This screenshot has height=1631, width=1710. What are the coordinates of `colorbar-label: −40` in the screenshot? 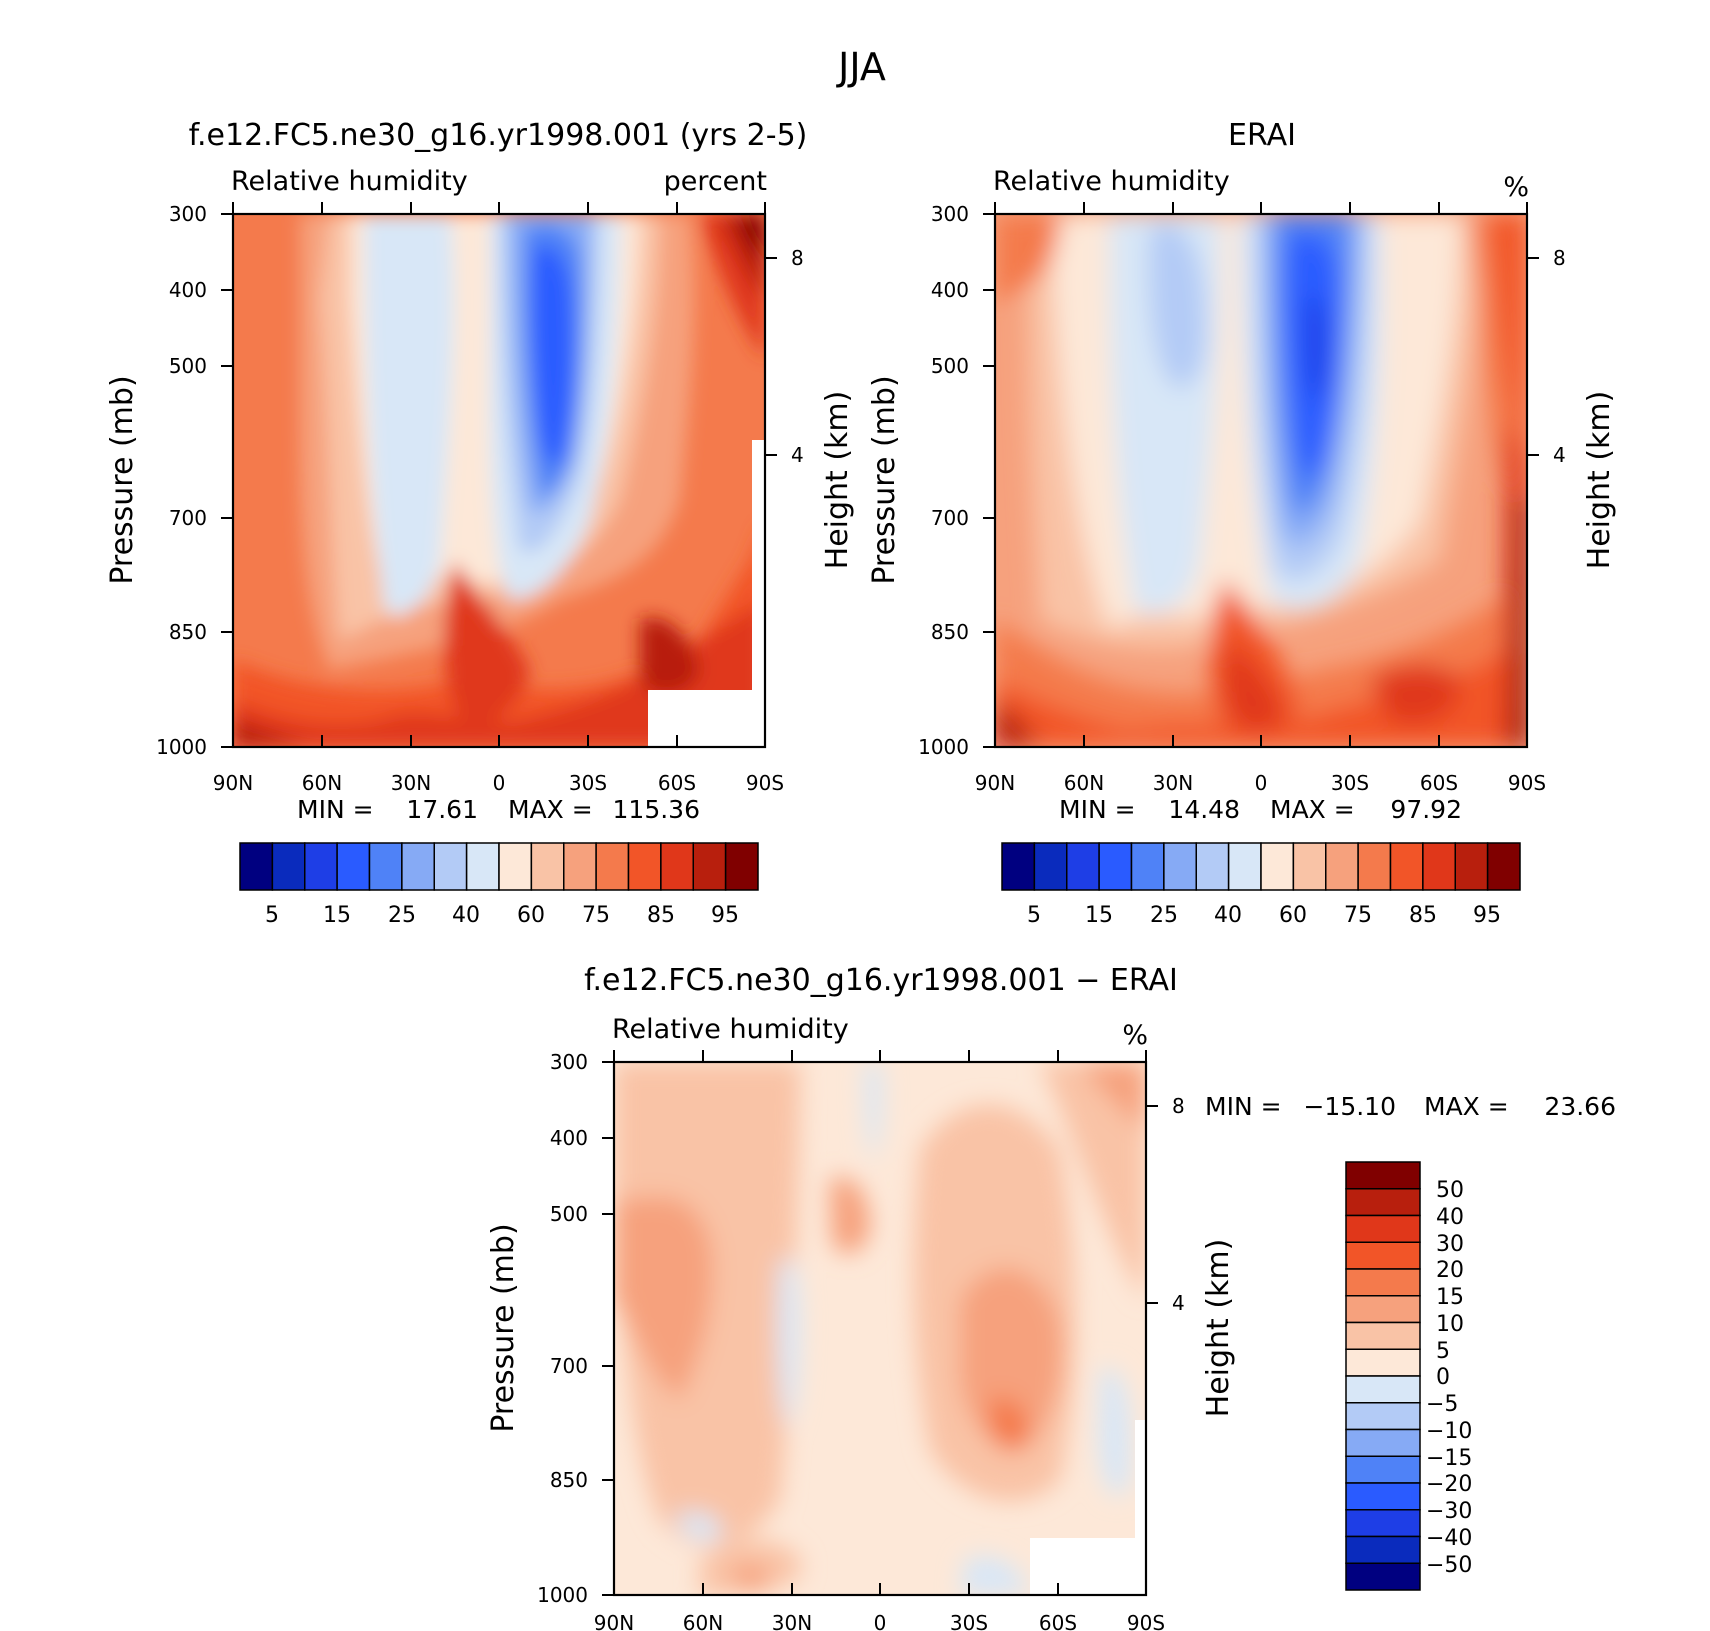 It's located at (1449, 1538).